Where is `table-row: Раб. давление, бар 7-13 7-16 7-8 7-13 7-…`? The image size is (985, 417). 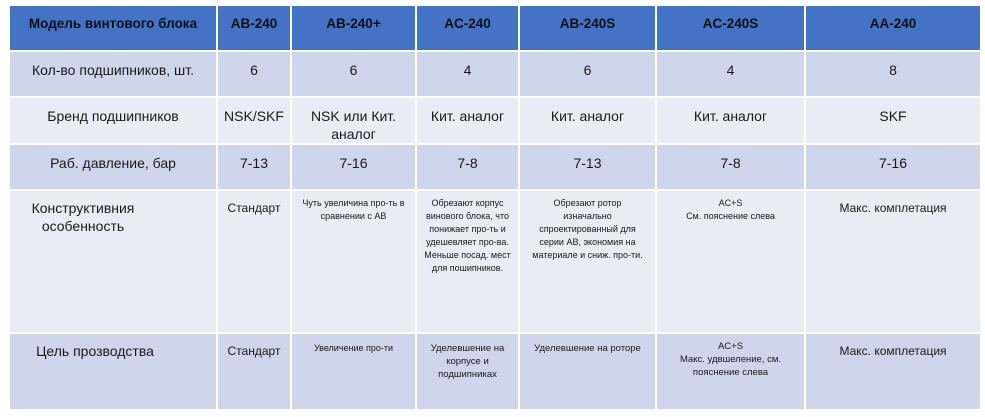 table-row: Раб. давление, бар 7-13 7-16 7-8 7-13 7-… is located at coordinates (495, 167).